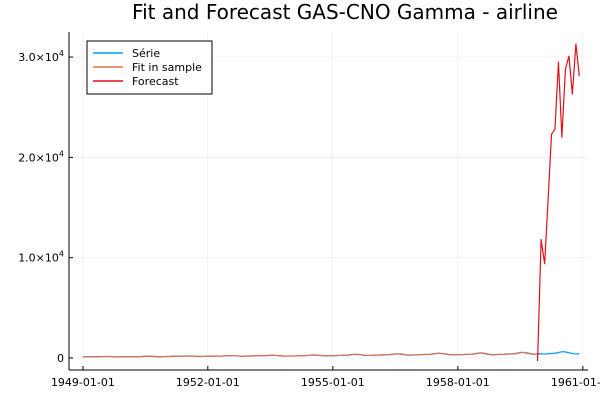 This screenshot has height=400, width=600. I want to click on y-tick-label-1: 1.0×104, so click(41, 257).